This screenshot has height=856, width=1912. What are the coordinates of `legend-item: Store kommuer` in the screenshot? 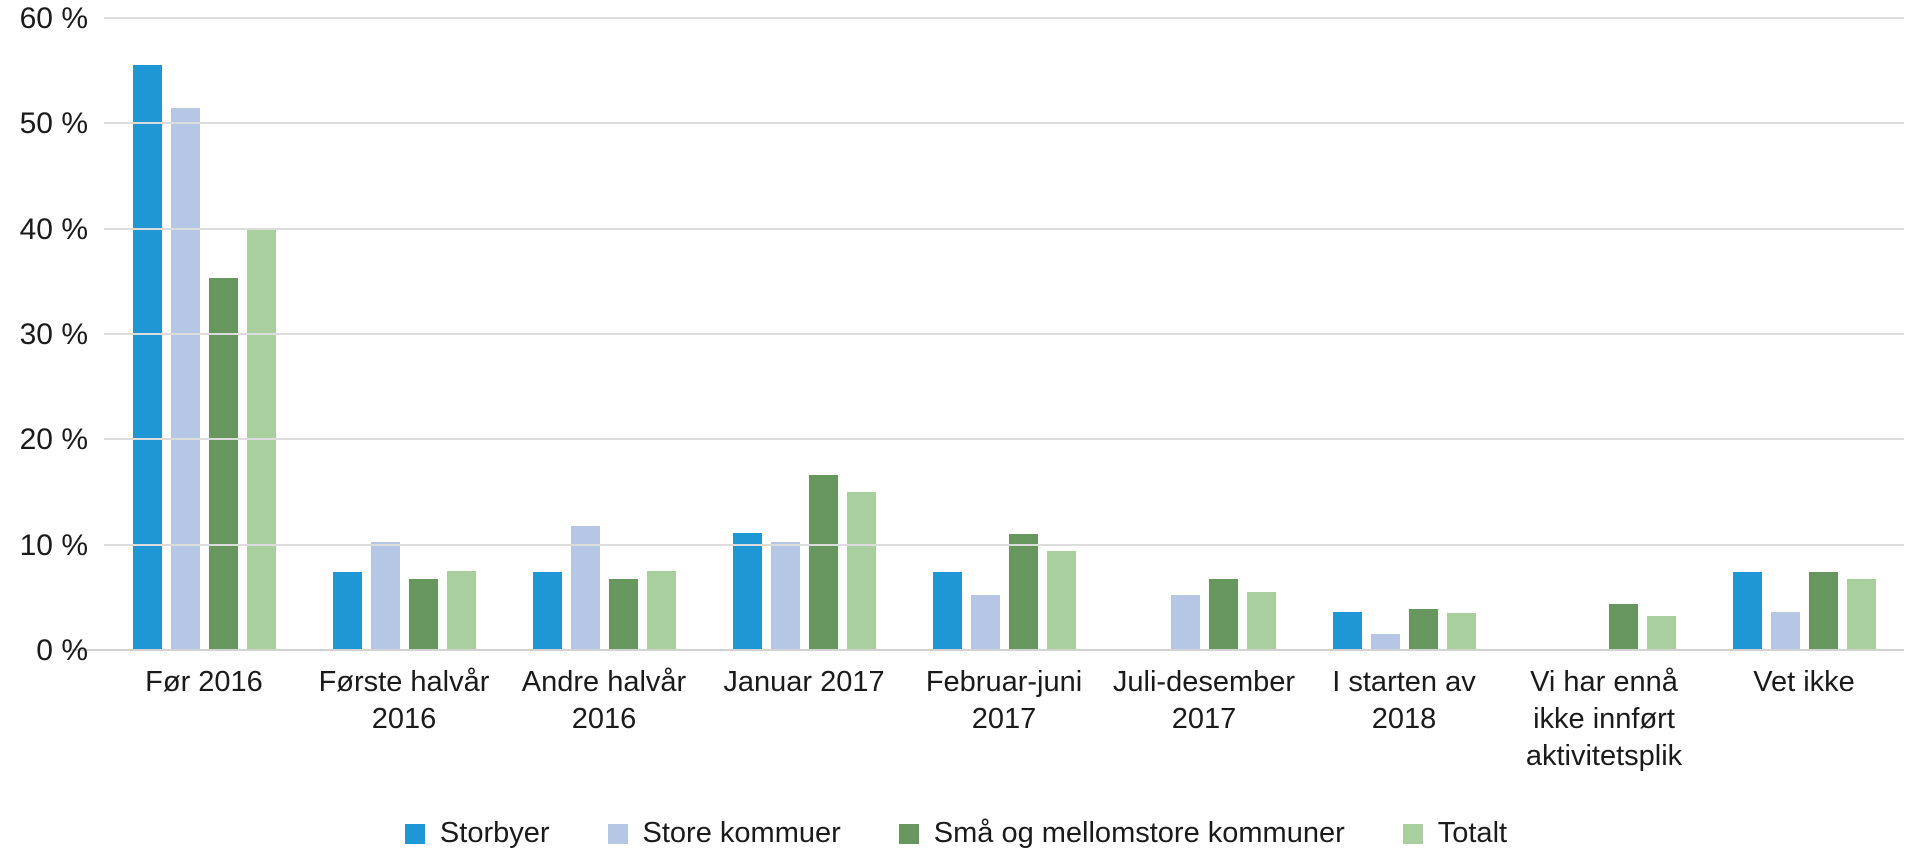 It's located at (724, 833).